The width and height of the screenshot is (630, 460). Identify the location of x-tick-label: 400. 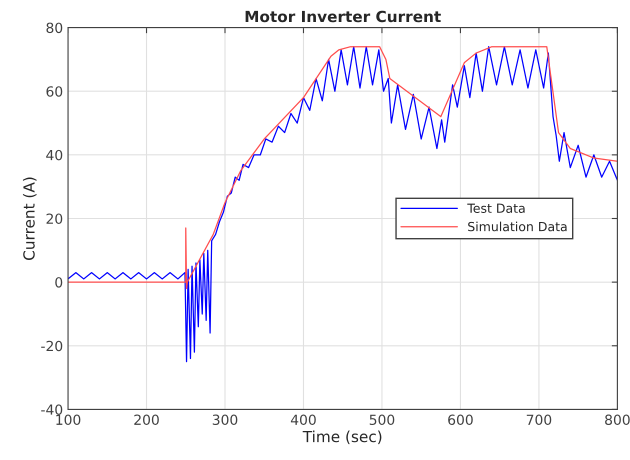
(303, 420).